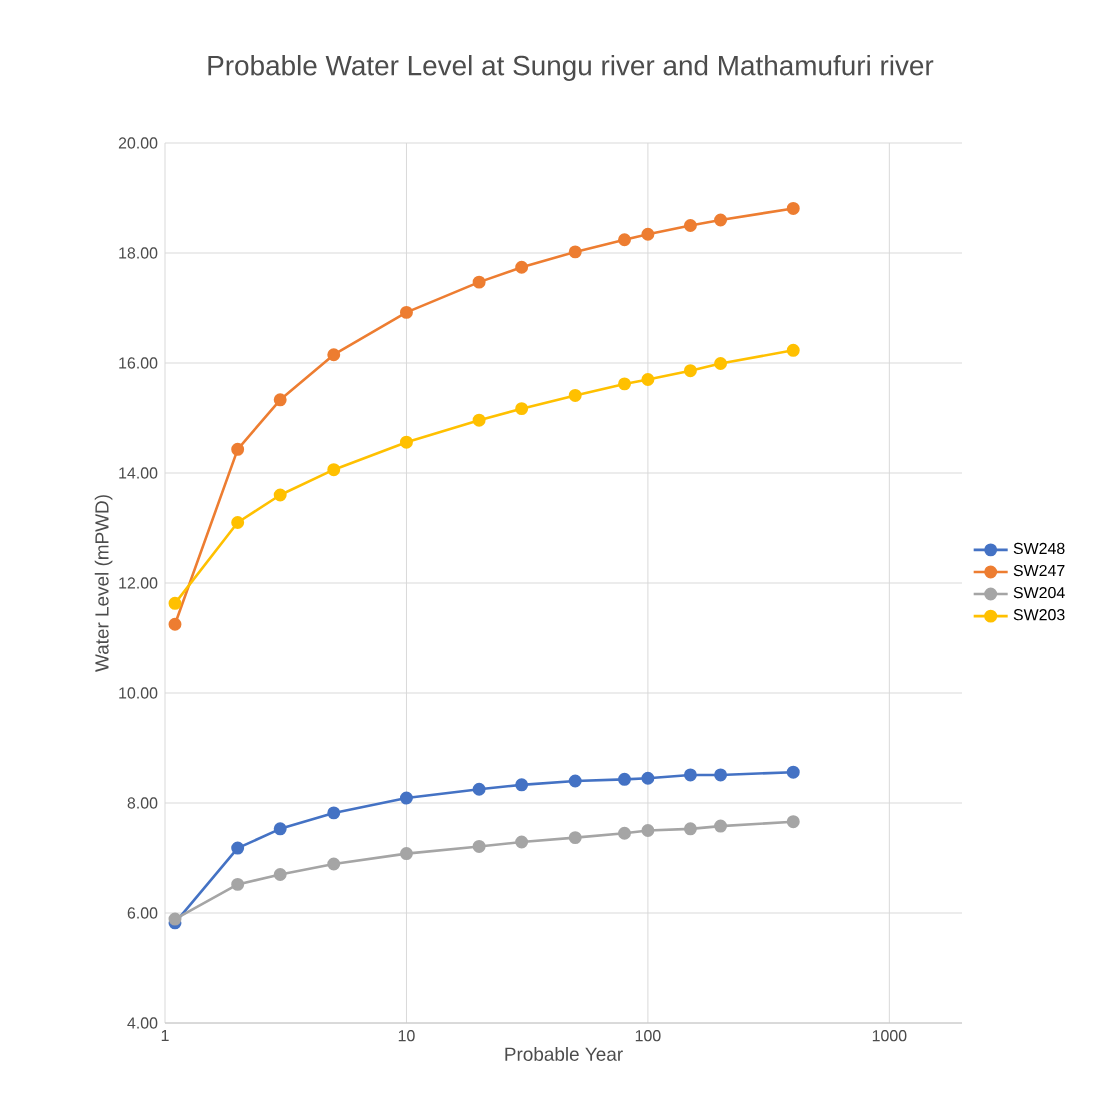 The image size is (1096, 1108). I want to click on y-axis-title: Water Level (mPWD), so click(103, 583).